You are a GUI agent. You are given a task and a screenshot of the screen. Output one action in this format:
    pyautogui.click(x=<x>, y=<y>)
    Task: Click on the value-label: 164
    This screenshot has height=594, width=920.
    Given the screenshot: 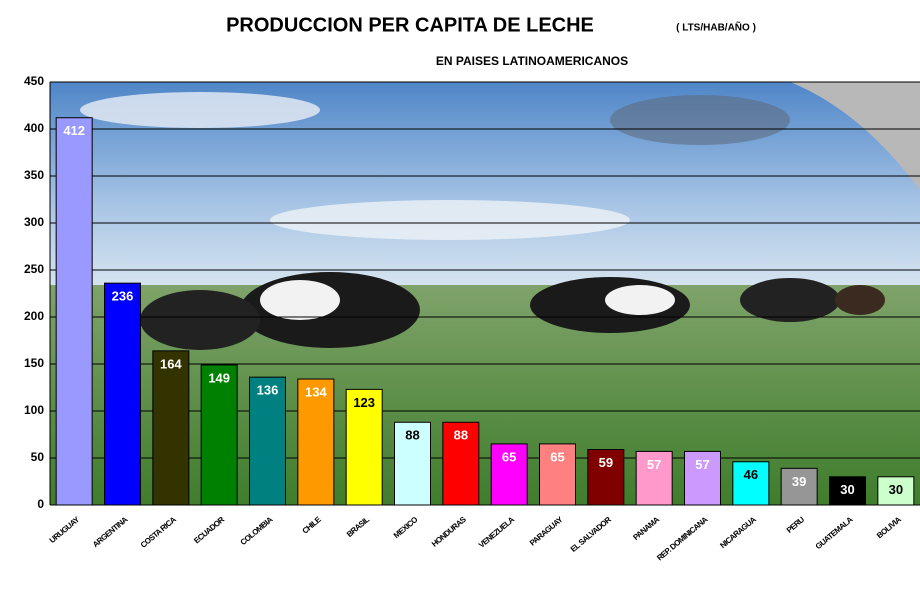 What is the action you would take?
    pyautogui.click(x=171, y=363)
    